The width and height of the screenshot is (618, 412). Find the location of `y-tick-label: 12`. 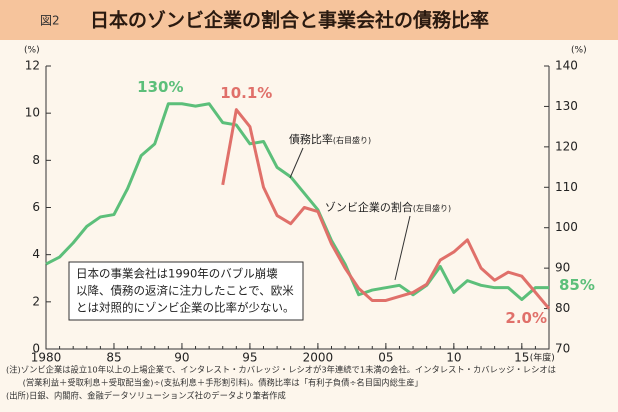

y-tick-label: 12 is located at coordinates (32, 66).